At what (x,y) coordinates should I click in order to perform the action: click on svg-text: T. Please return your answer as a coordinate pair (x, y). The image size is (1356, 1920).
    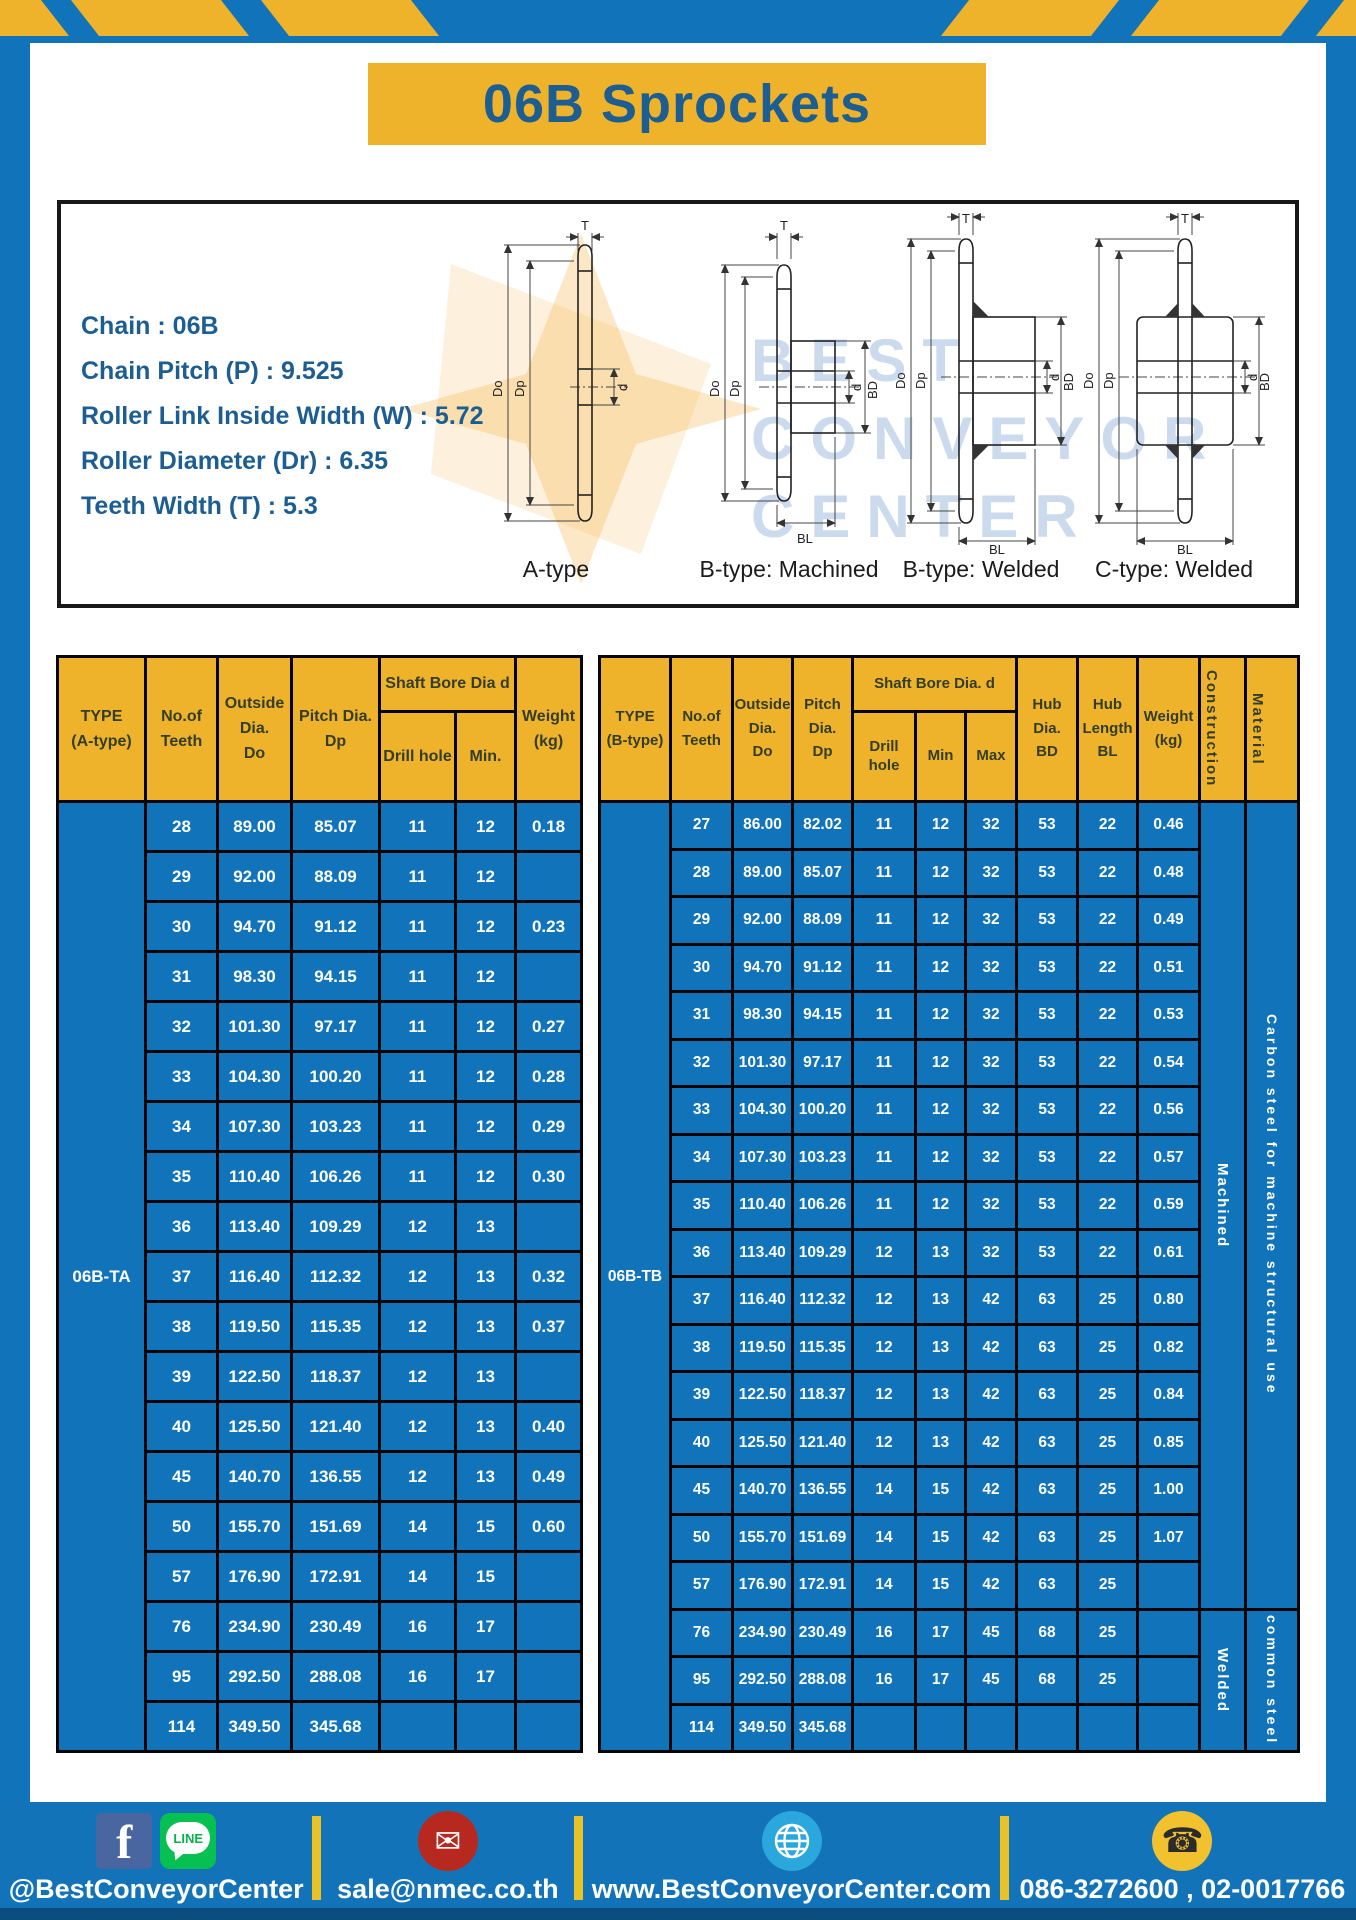
    Looking at the image, I should click on (585, 226).